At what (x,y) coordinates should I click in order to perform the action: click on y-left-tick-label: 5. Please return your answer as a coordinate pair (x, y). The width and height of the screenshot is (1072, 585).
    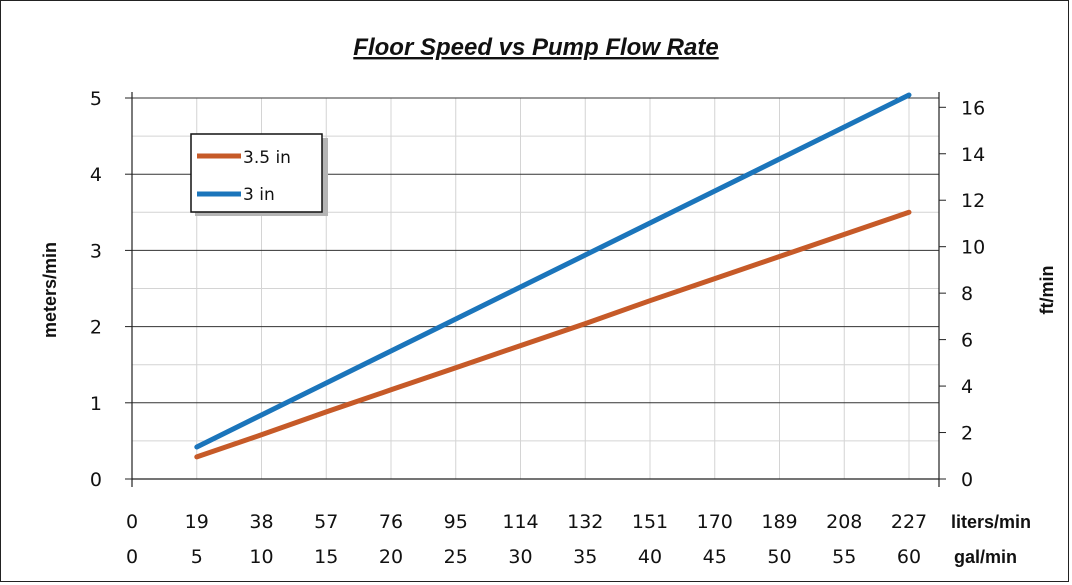
    Looking at the image, I should click on (96, 99).